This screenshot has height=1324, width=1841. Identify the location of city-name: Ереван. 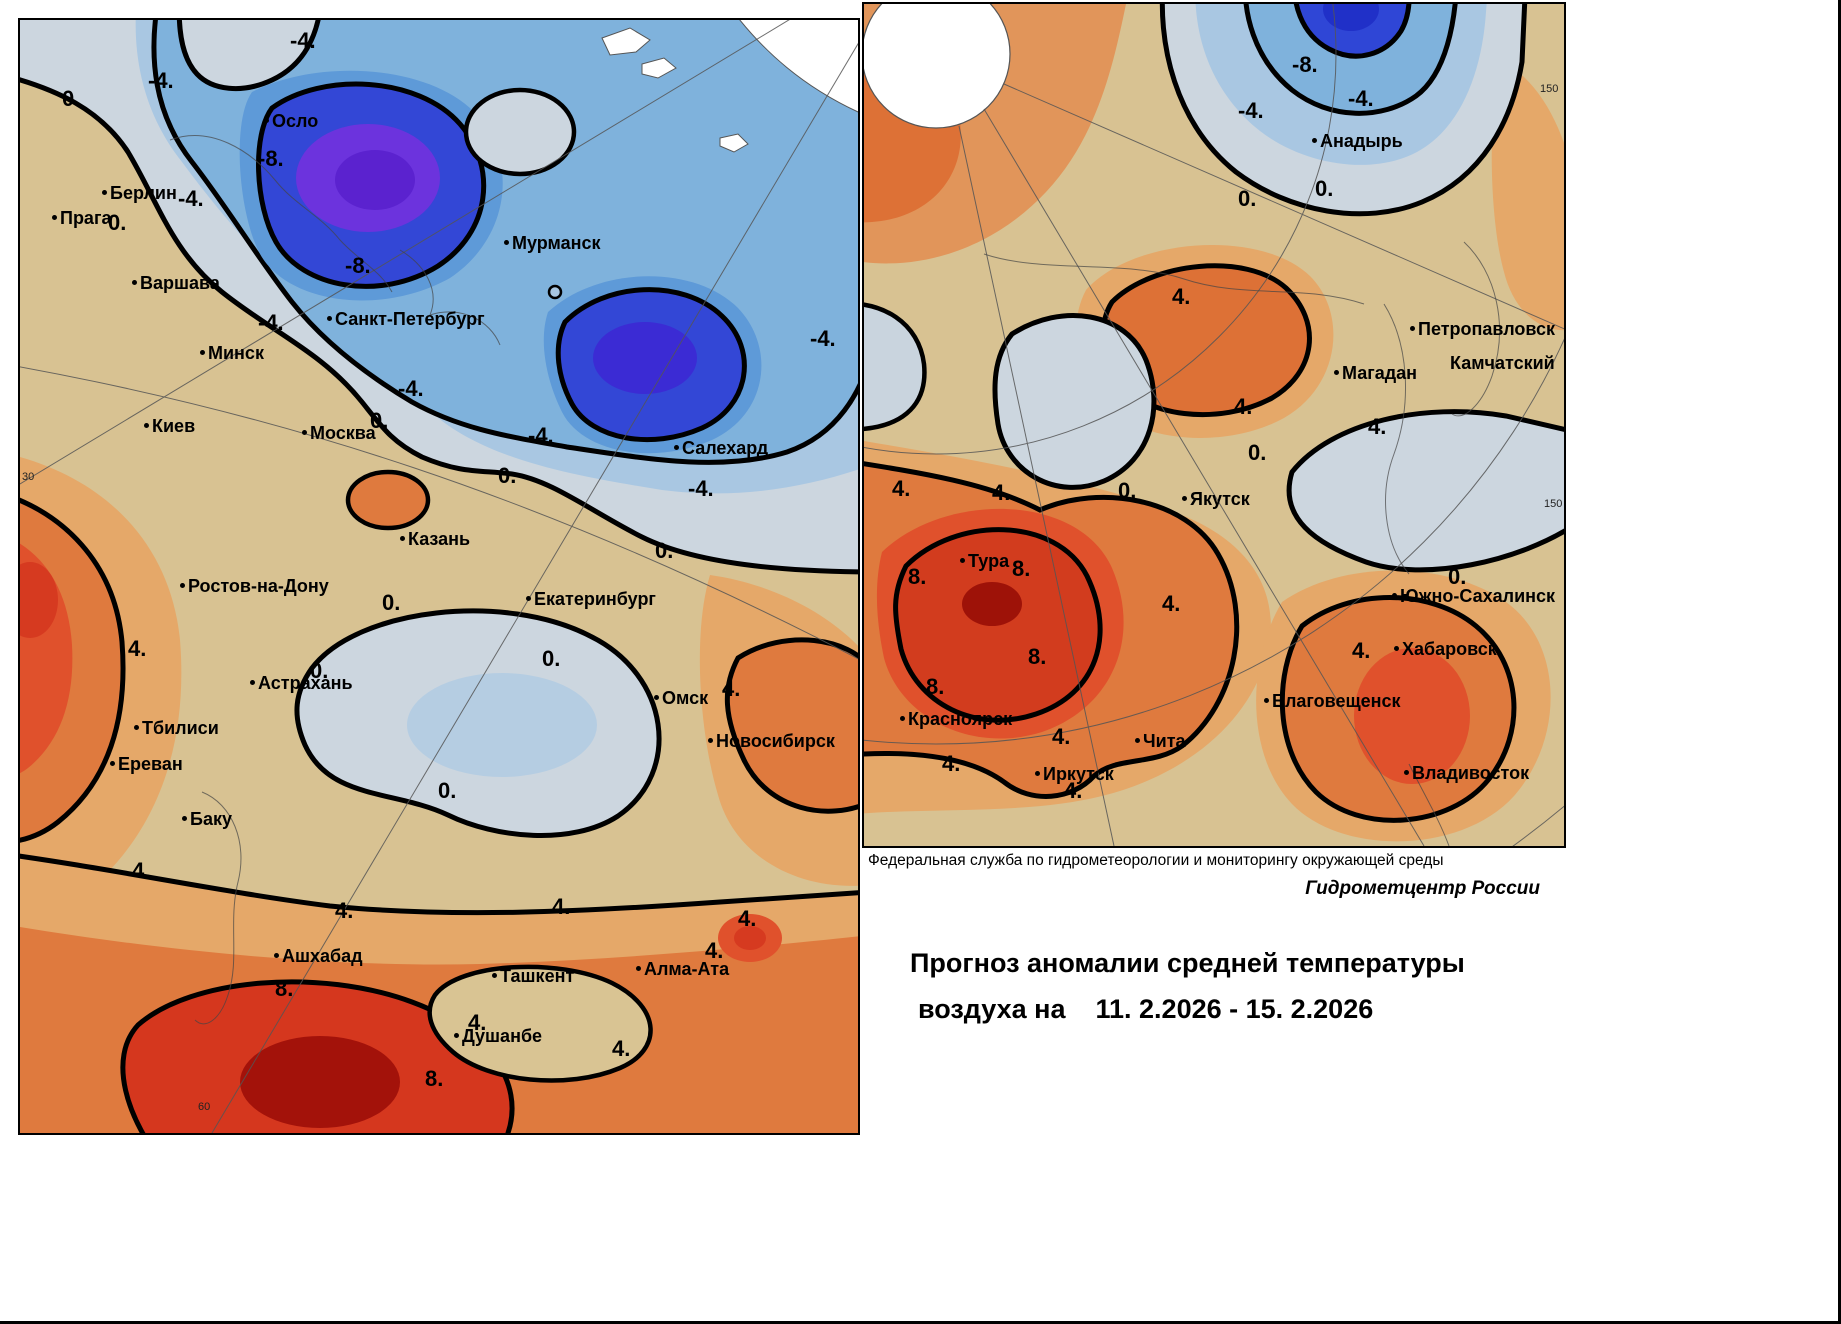
(150, 764).